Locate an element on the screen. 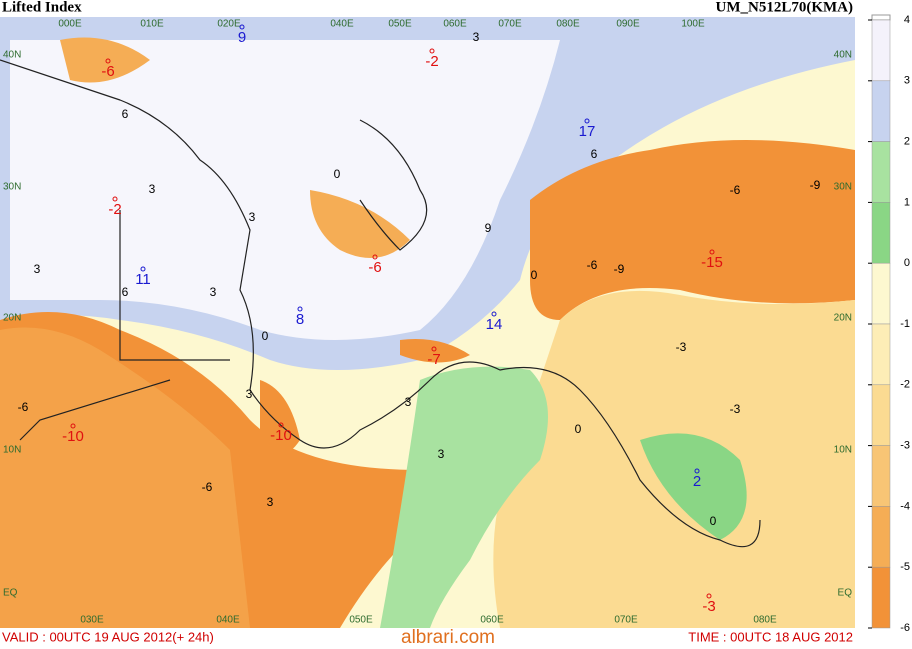  extremum-label: 11 is located at coordinates (143, 279).